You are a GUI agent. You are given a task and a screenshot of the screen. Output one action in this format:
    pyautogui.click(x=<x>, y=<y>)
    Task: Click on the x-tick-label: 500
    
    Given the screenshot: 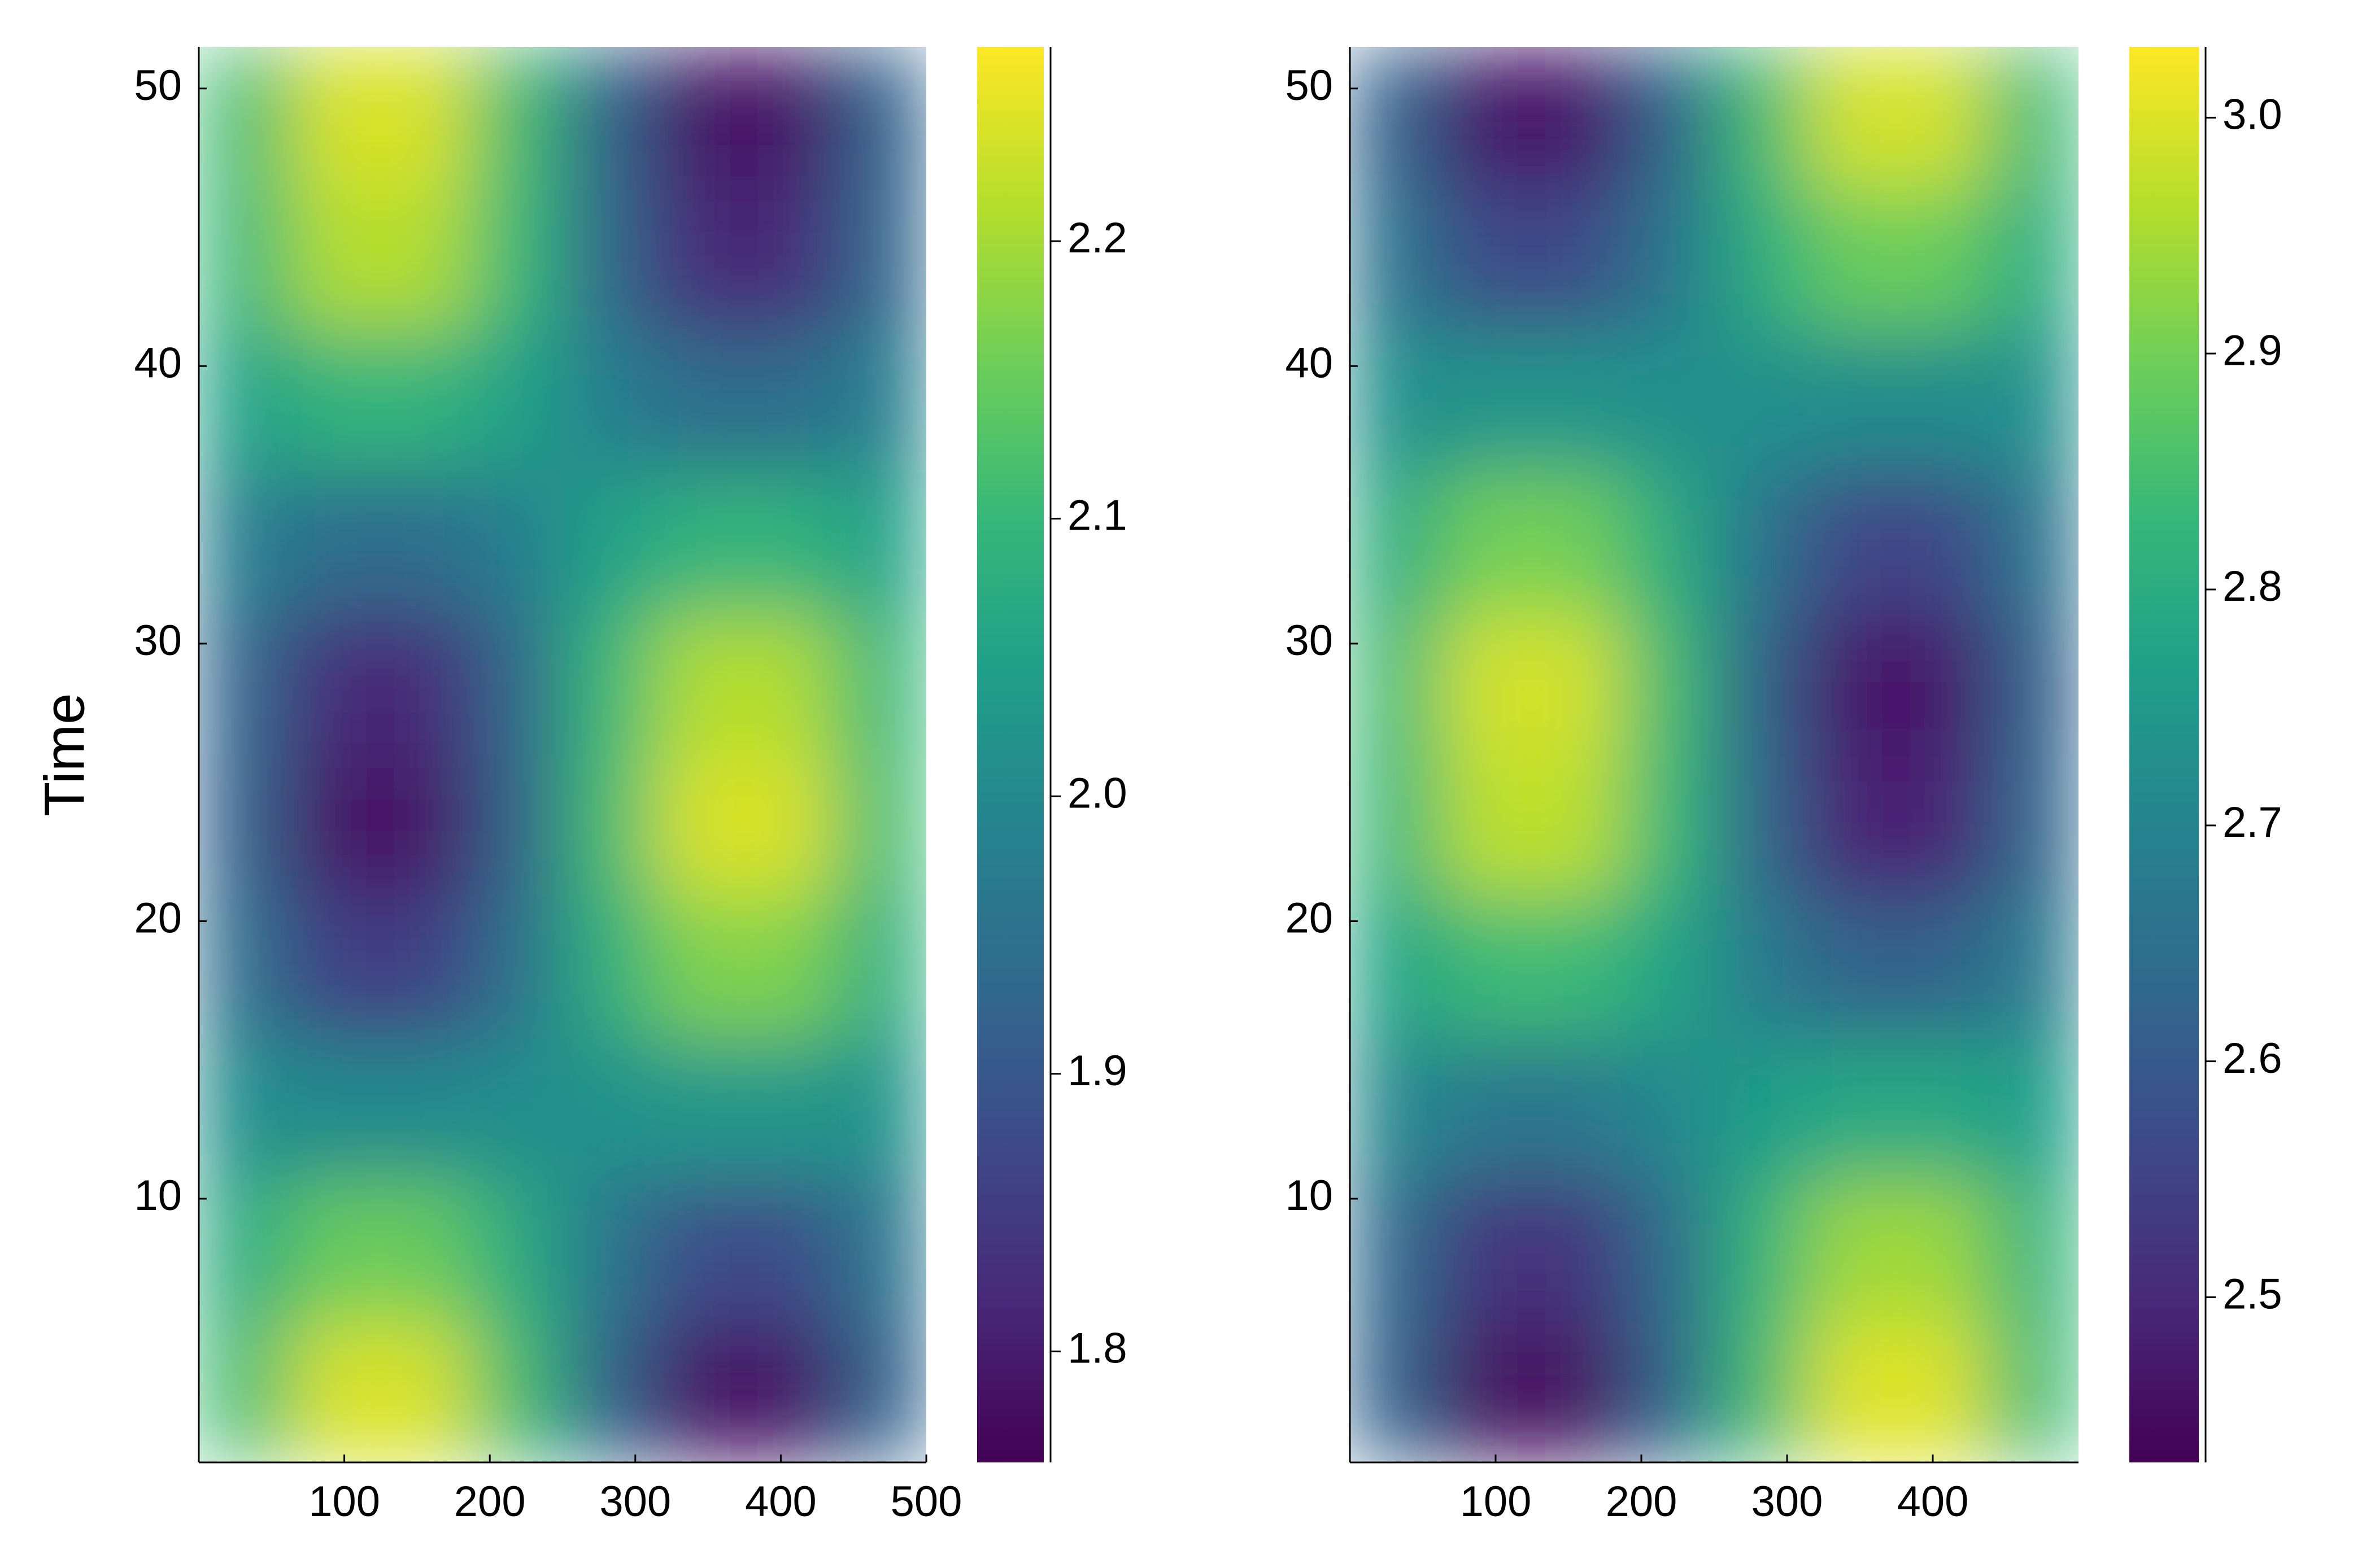 What is the action you would take?
    pyautogui.click(x=926, y=1502)
    